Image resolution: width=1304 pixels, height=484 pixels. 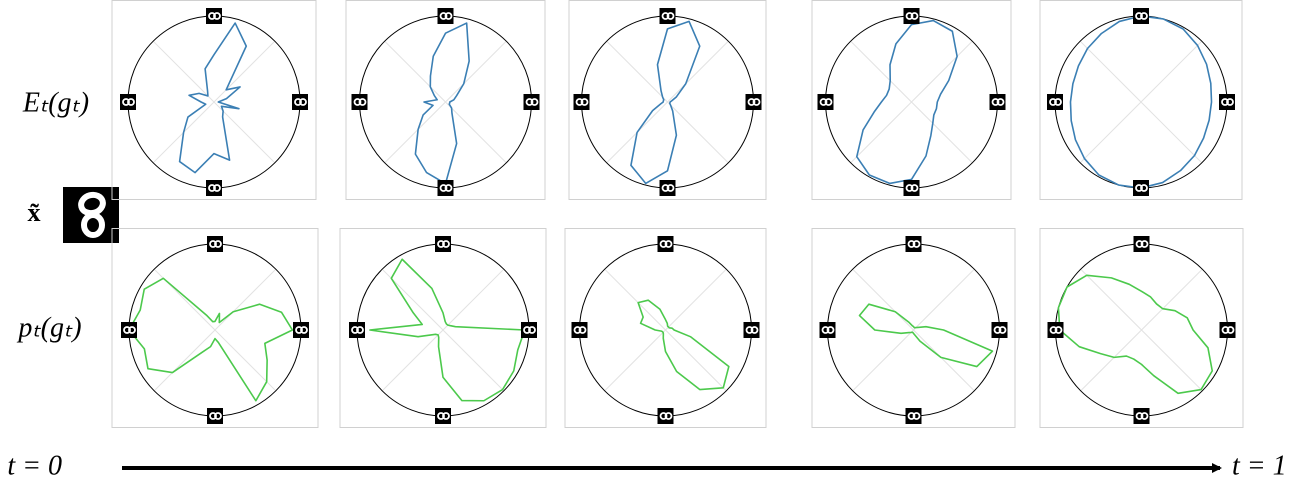 I want to click on axis-end-label: t = 1, so click(x=1259, y=465).